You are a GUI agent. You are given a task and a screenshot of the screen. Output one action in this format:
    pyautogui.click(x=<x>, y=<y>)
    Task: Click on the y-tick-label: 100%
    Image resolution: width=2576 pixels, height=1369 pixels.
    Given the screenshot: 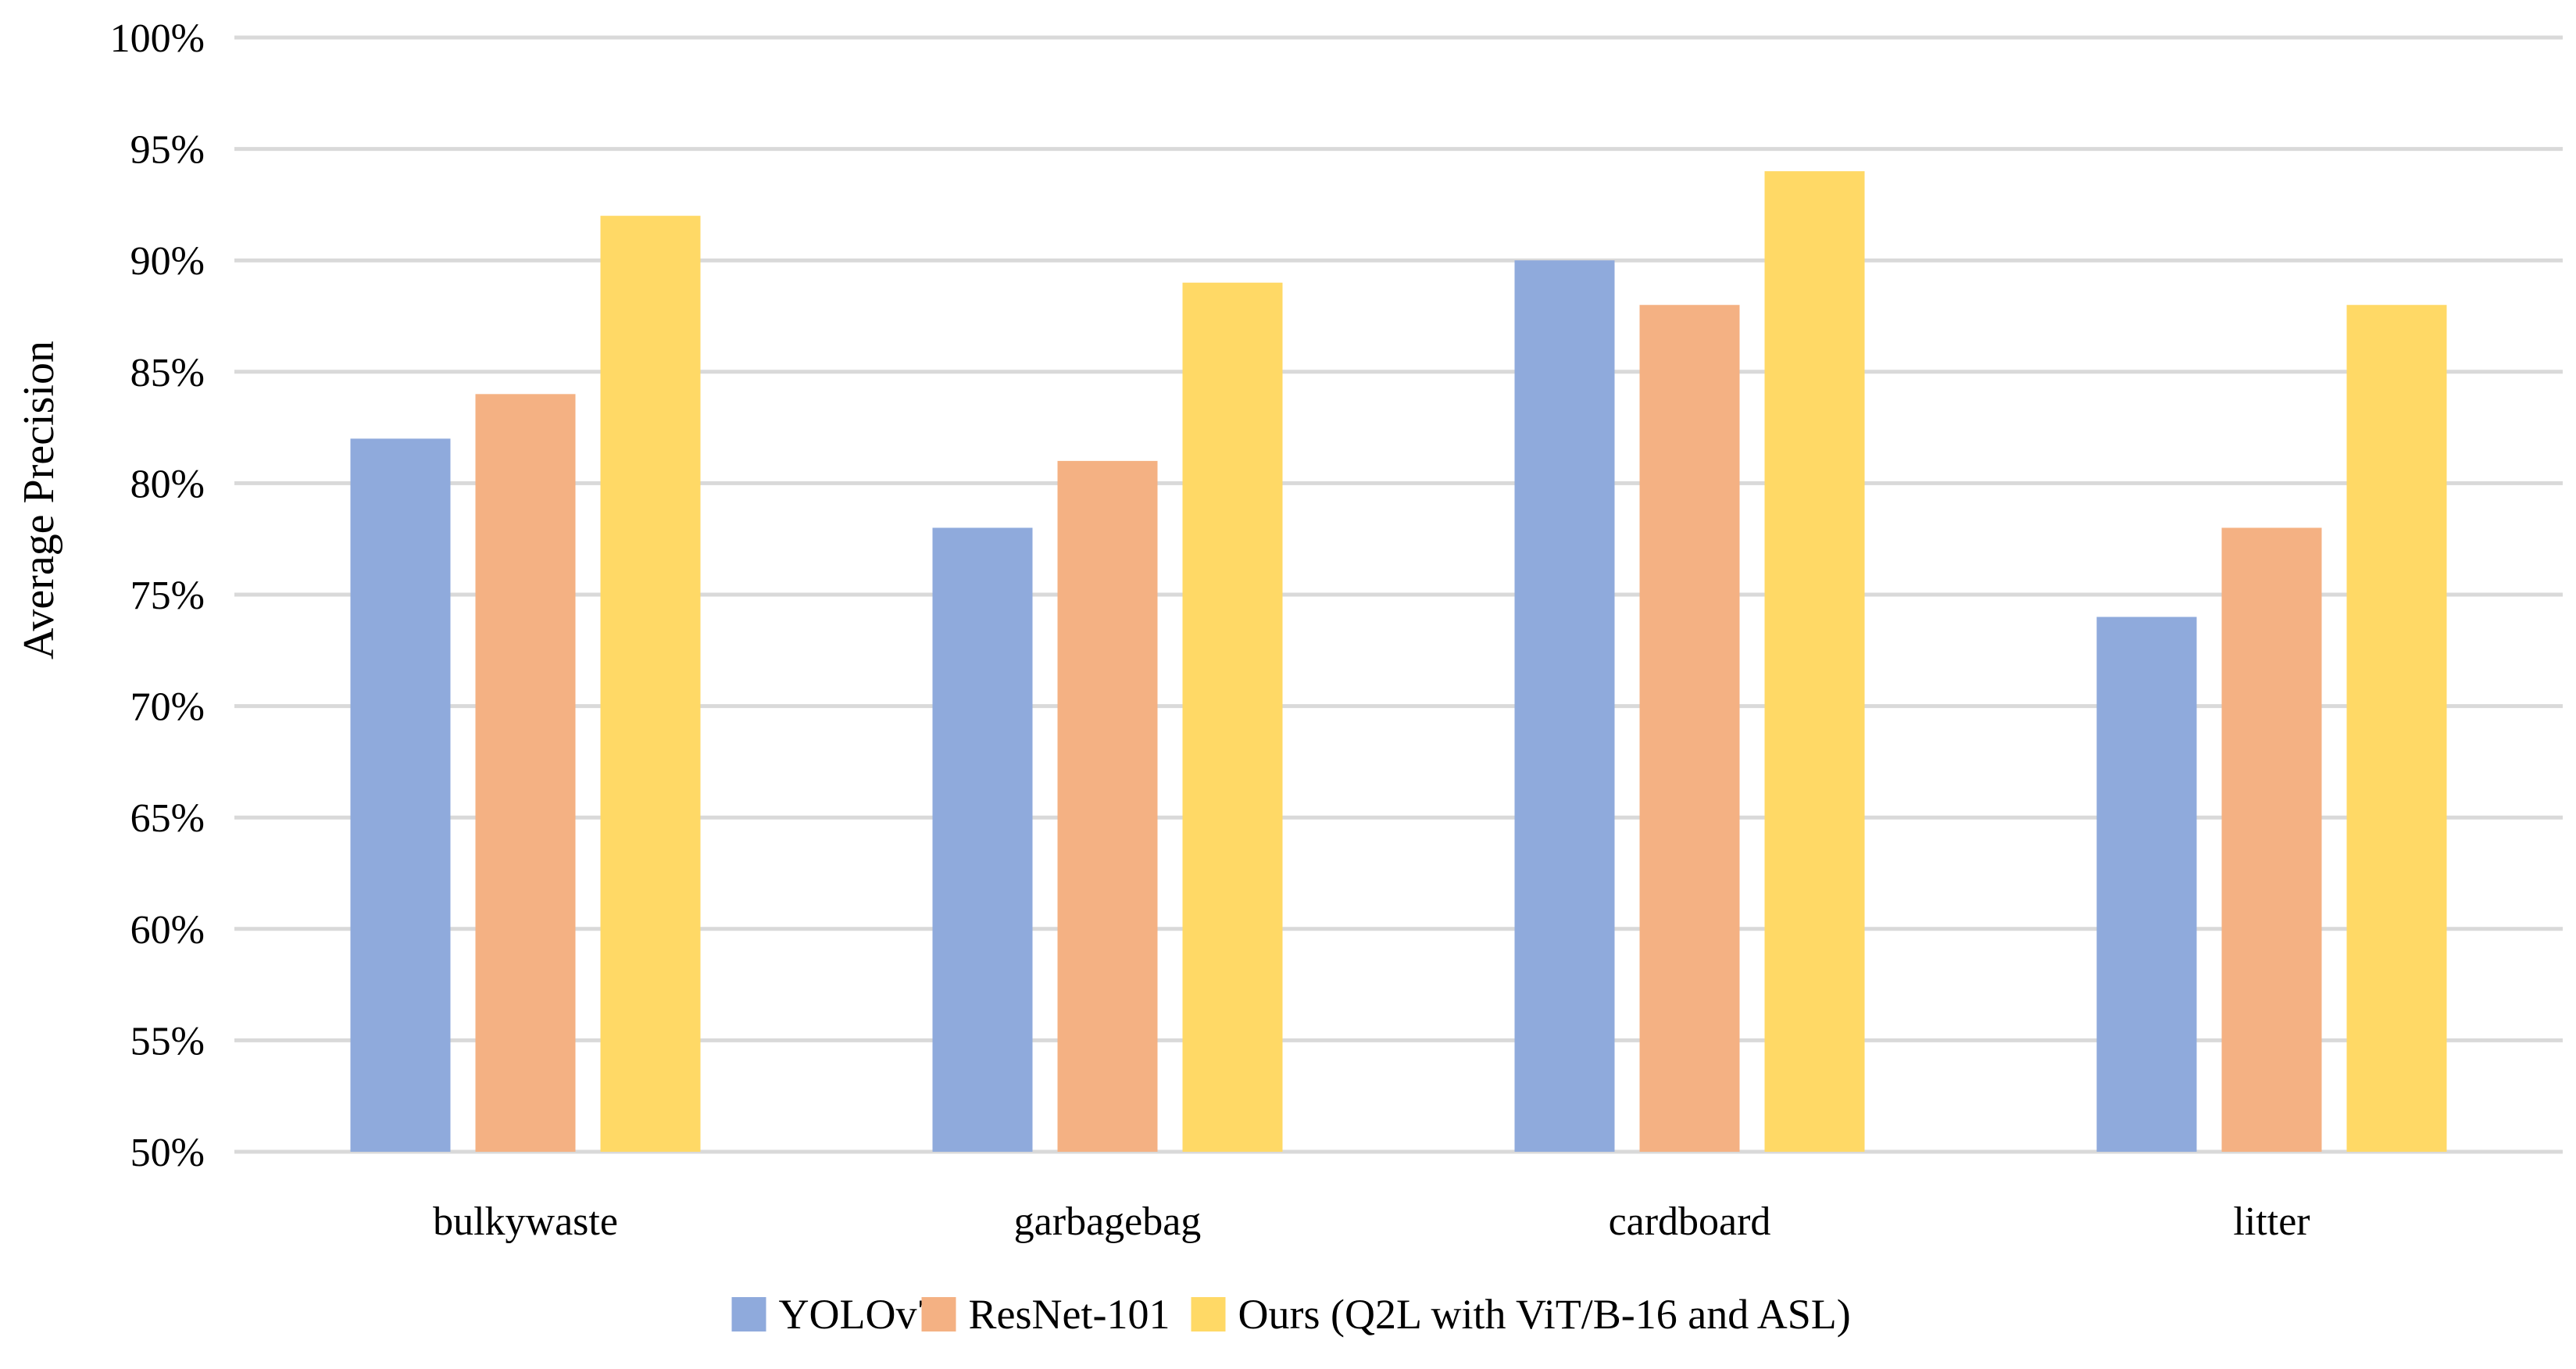 What is the action you would take?
    pyautogui.click(x=158, y=38)
    